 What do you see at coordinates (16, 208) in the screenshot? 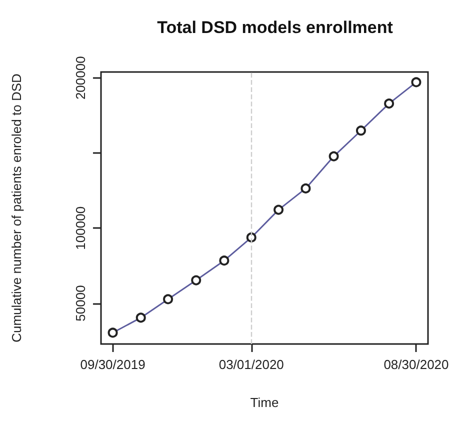
I see `y-axis-title: Cumulative number of patients enroled to DSD` at bounding box center [16, 208].